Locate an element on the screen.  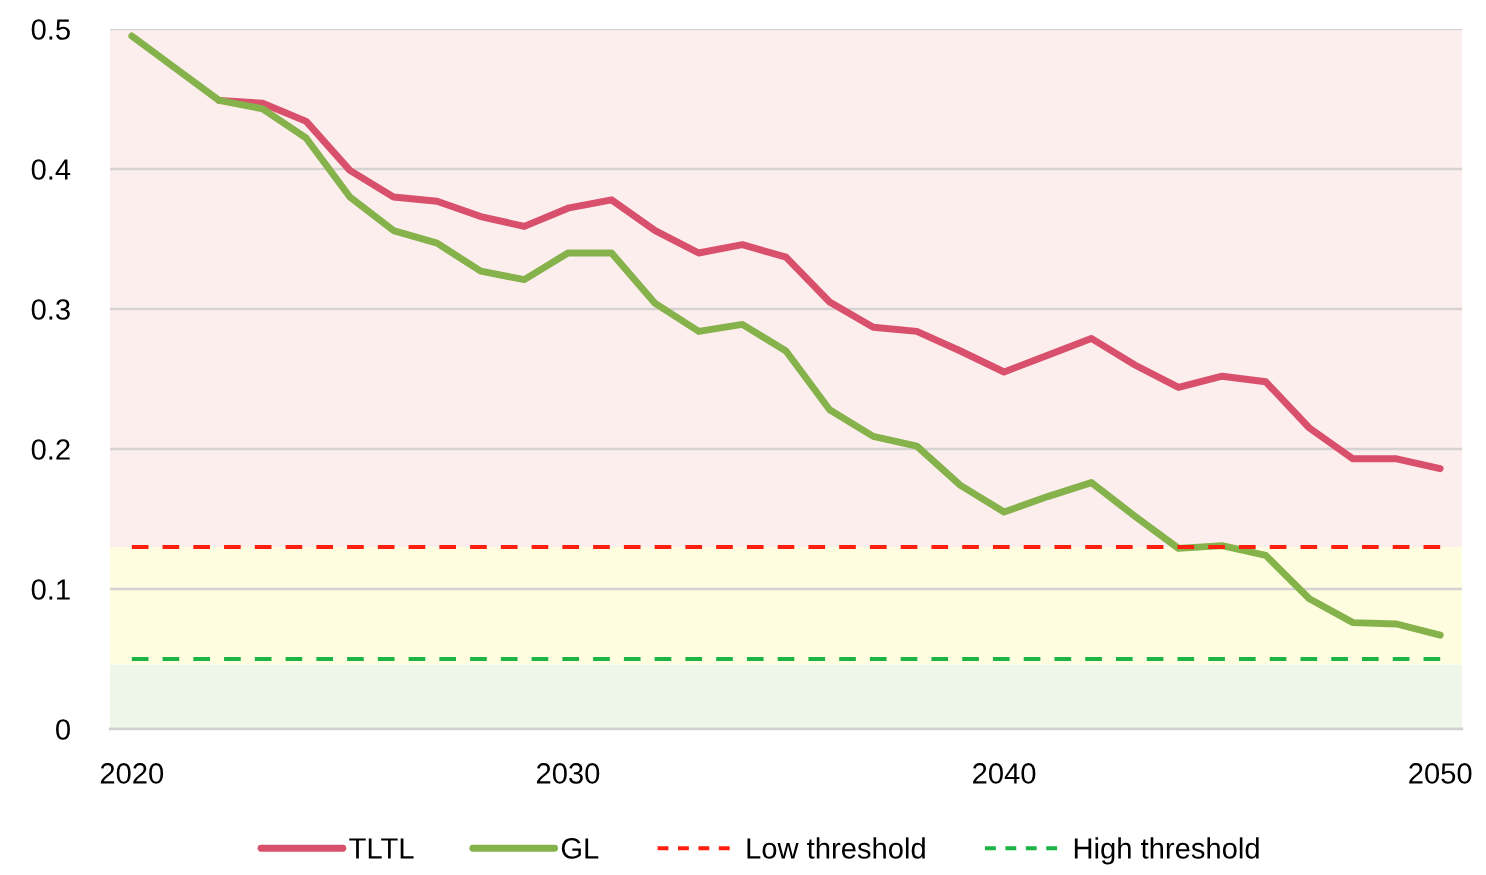
y-tick-label: 0.4 is located at coordinates (51, 169).